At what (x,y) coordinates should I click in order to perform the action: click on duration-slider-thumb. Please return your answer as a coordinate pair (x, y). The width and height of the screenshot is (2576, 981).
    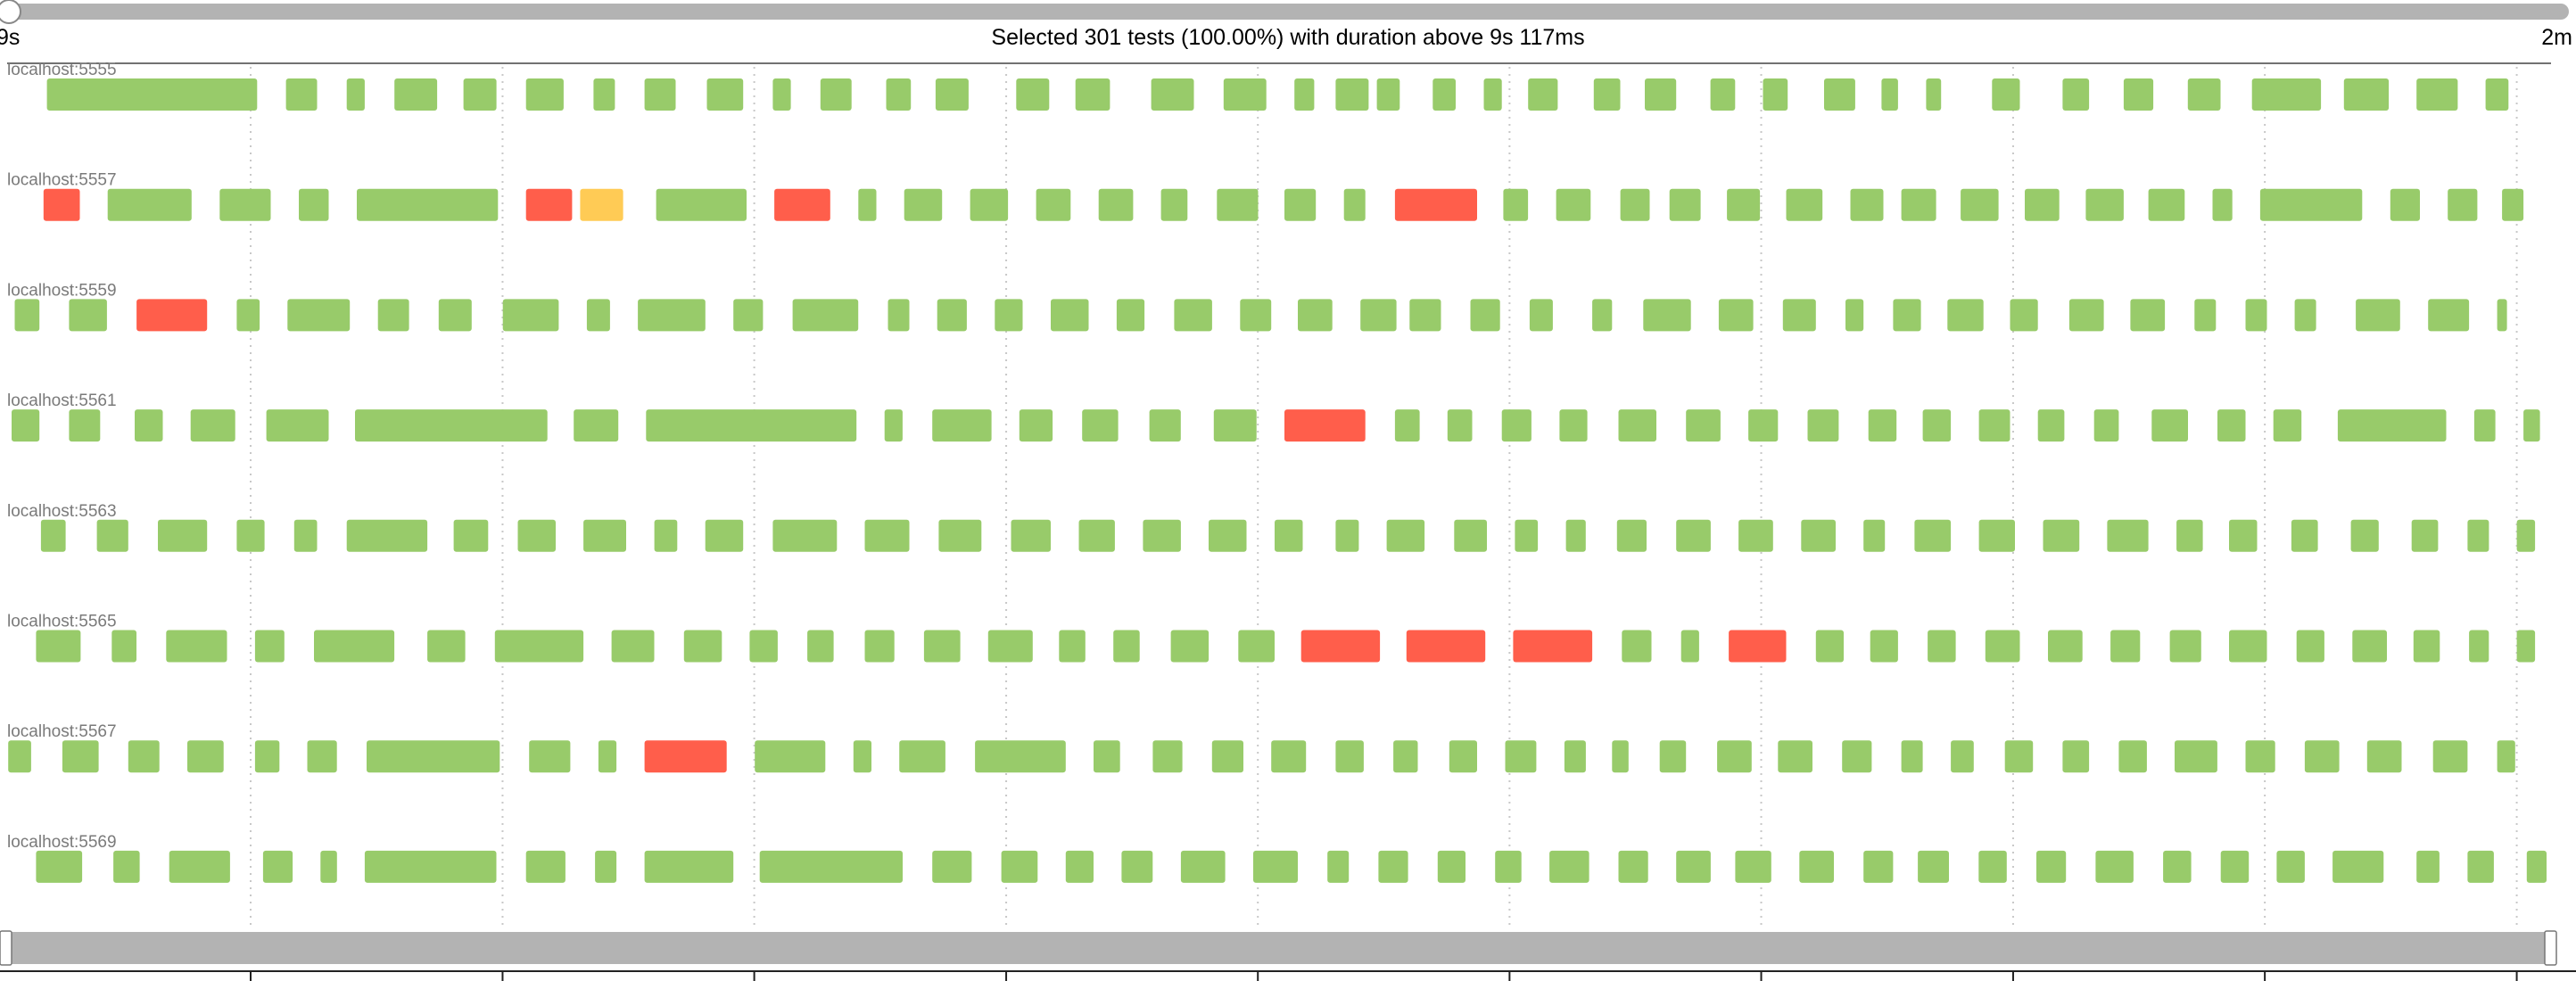
    Looking at the image, I should click on (10, 12).